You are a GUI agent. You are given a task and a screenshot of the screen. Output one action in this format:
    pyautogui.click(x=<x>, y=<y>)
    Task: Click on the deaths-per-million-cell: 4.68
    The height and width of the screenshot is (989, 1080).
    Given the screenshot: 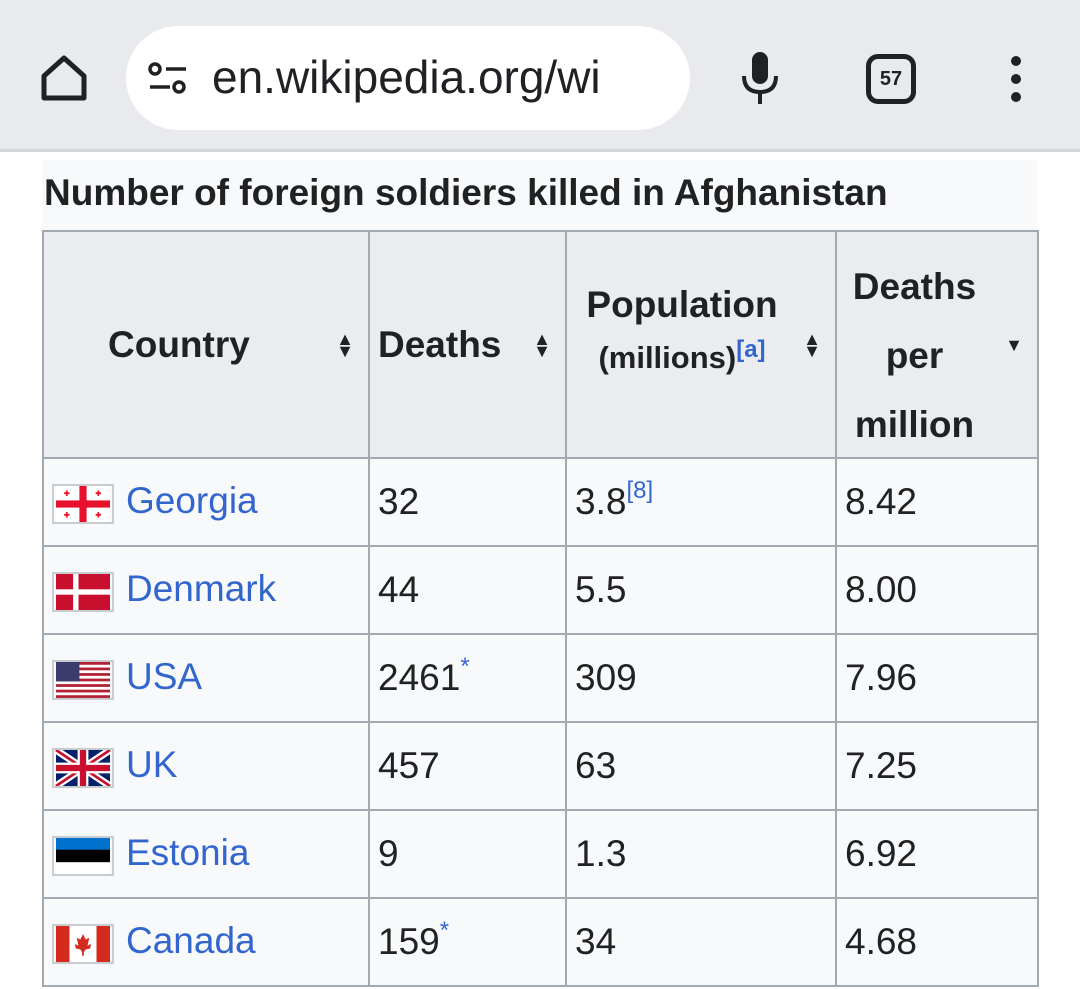 What is the action you would take?
    pyautogui.click(x=937, y=942)
    